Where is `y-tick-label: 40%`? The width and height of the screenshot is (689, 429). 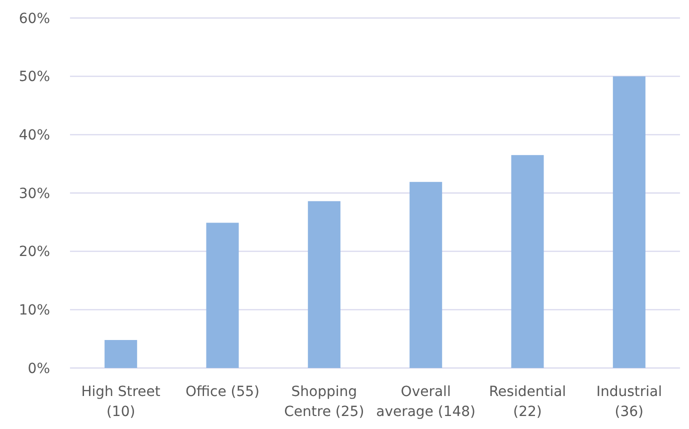
y-tick-label: 40% is located at coordinates (34, 136).